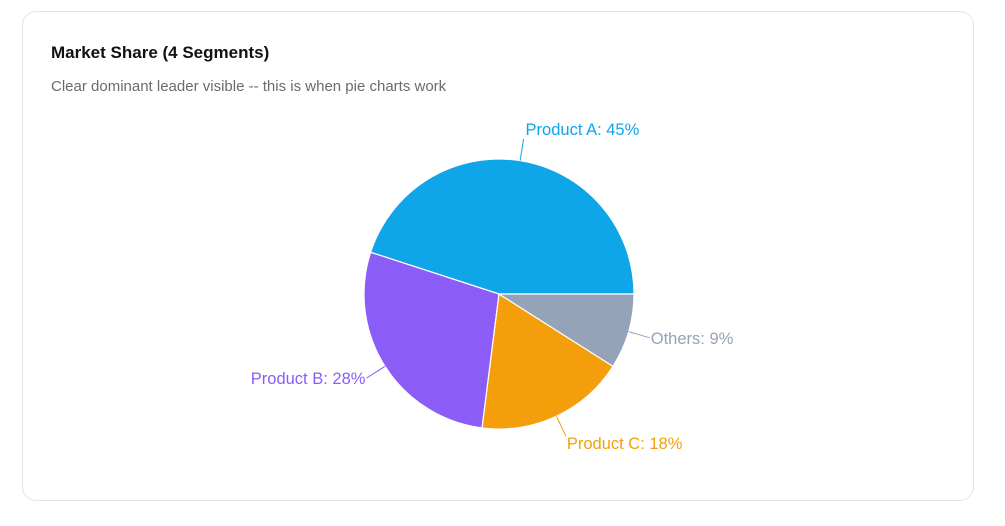 This screenshot has height=526, width=1005. Describe the element at coordinates (561, 426) in the screenshot. I see `leader-line-product-c` at that location.